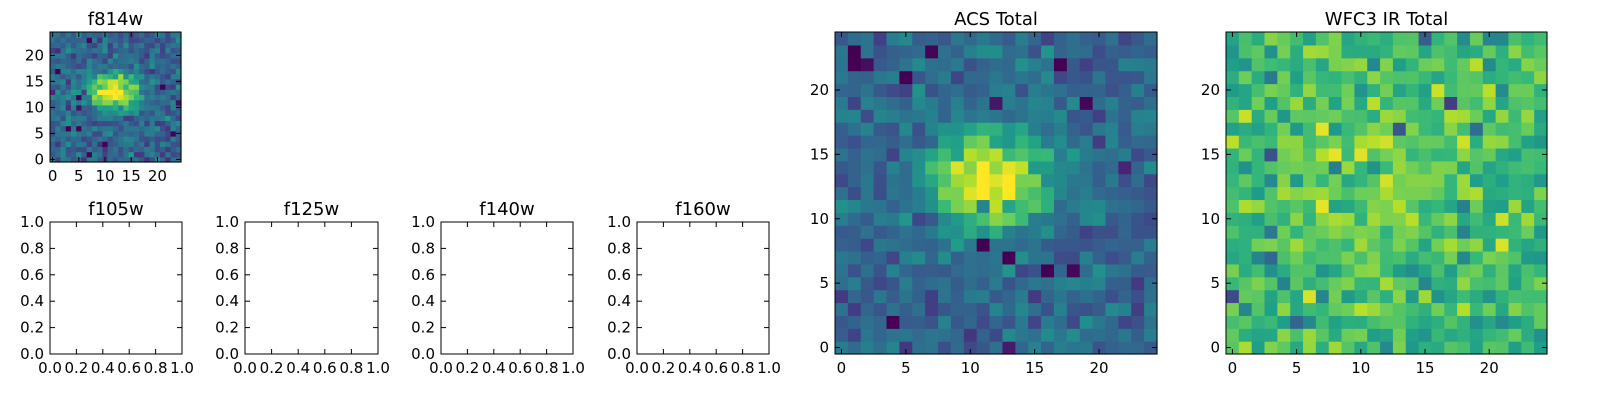 The height and width of the screenshot is (400, 1600). I want to click on x-tick-label: 0.8, so click(351, 368).